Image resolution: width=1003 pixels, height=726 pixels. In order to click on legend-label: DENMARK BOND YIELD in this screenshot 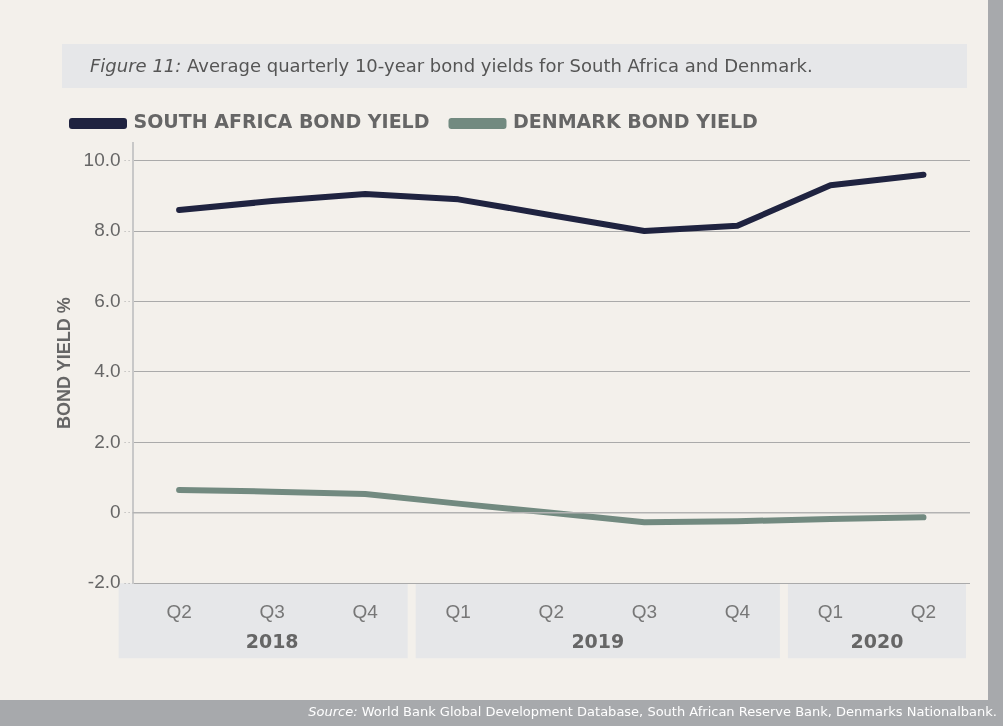, I will do `click(635, 121)`.